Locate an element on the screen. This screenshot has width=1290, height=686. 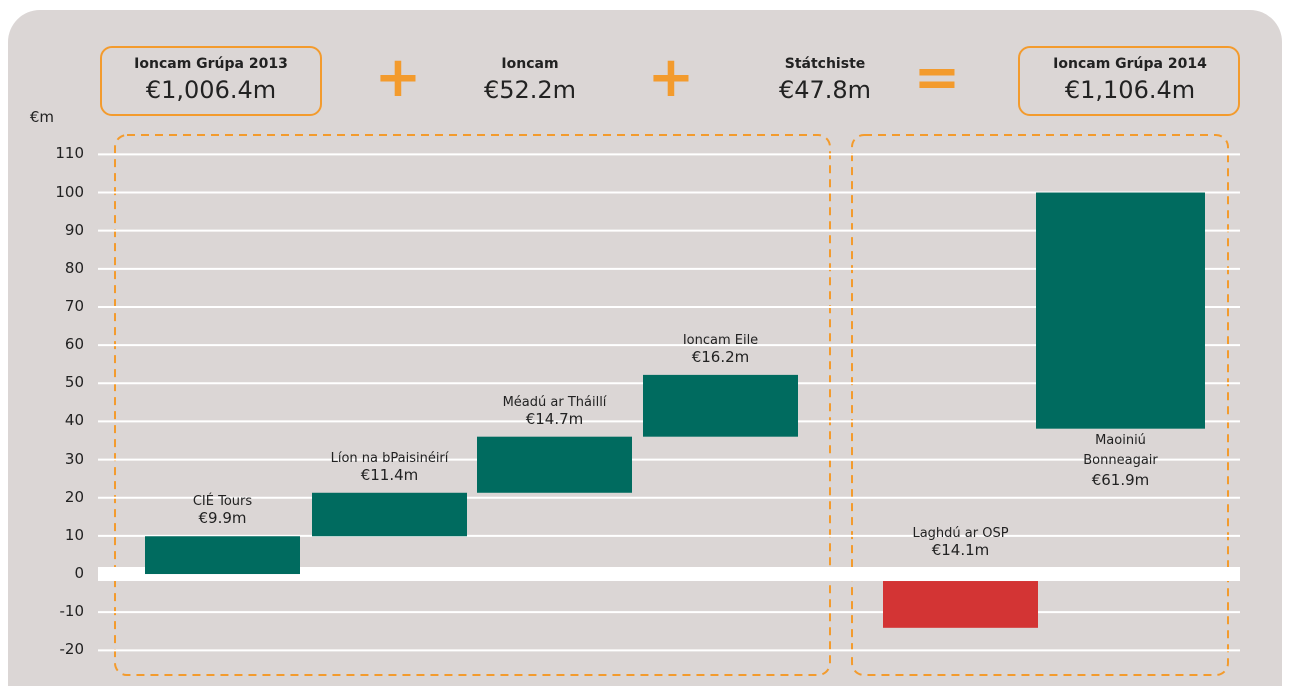
summary-value: €52.2m is located at coordinates (530, 90).